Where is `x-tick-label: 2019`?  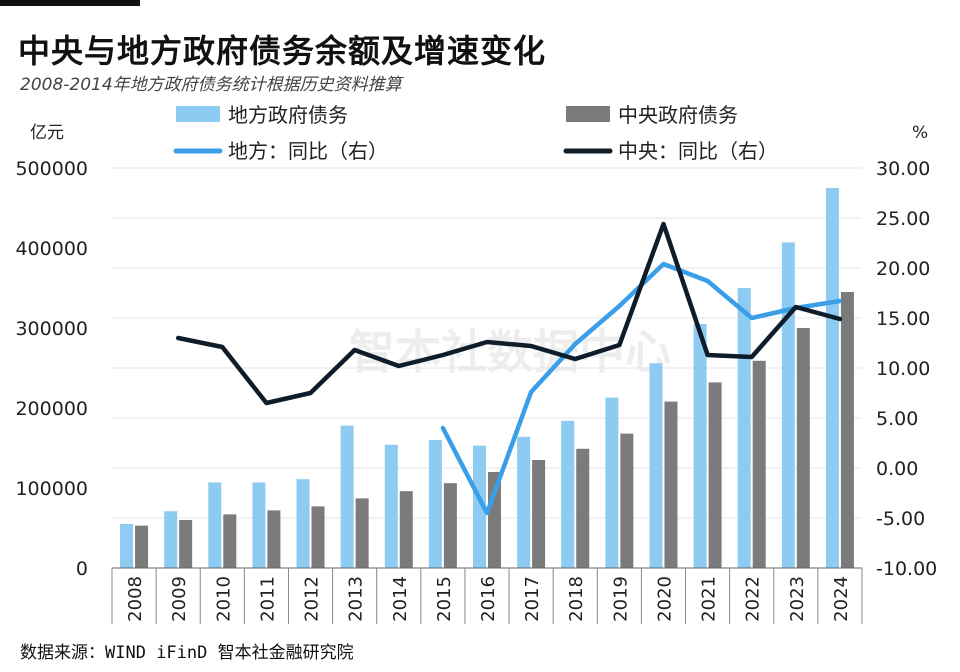
x-tick-label: 2019 is located at coordinates (620, 599).